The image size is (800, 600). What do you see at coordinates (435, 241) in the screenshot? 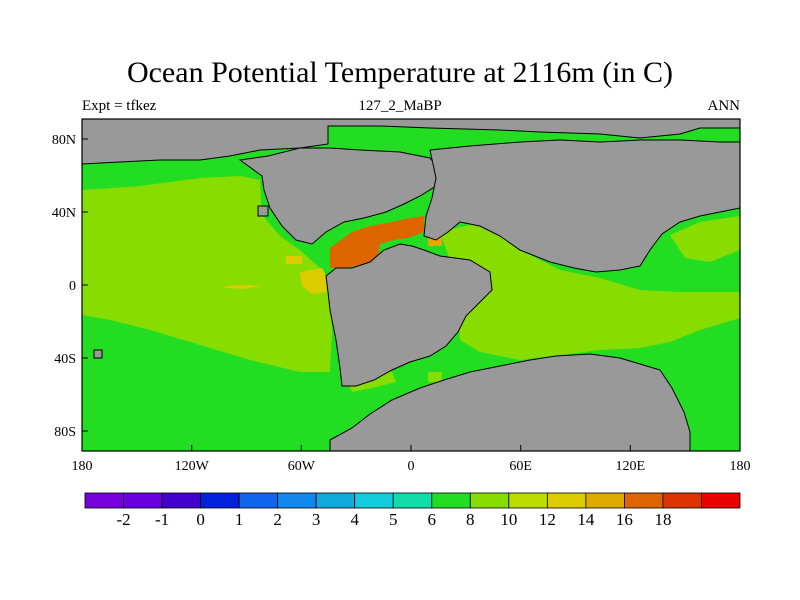
I see `ocean-field-14-16-patch` at bounding box center [435, 241].